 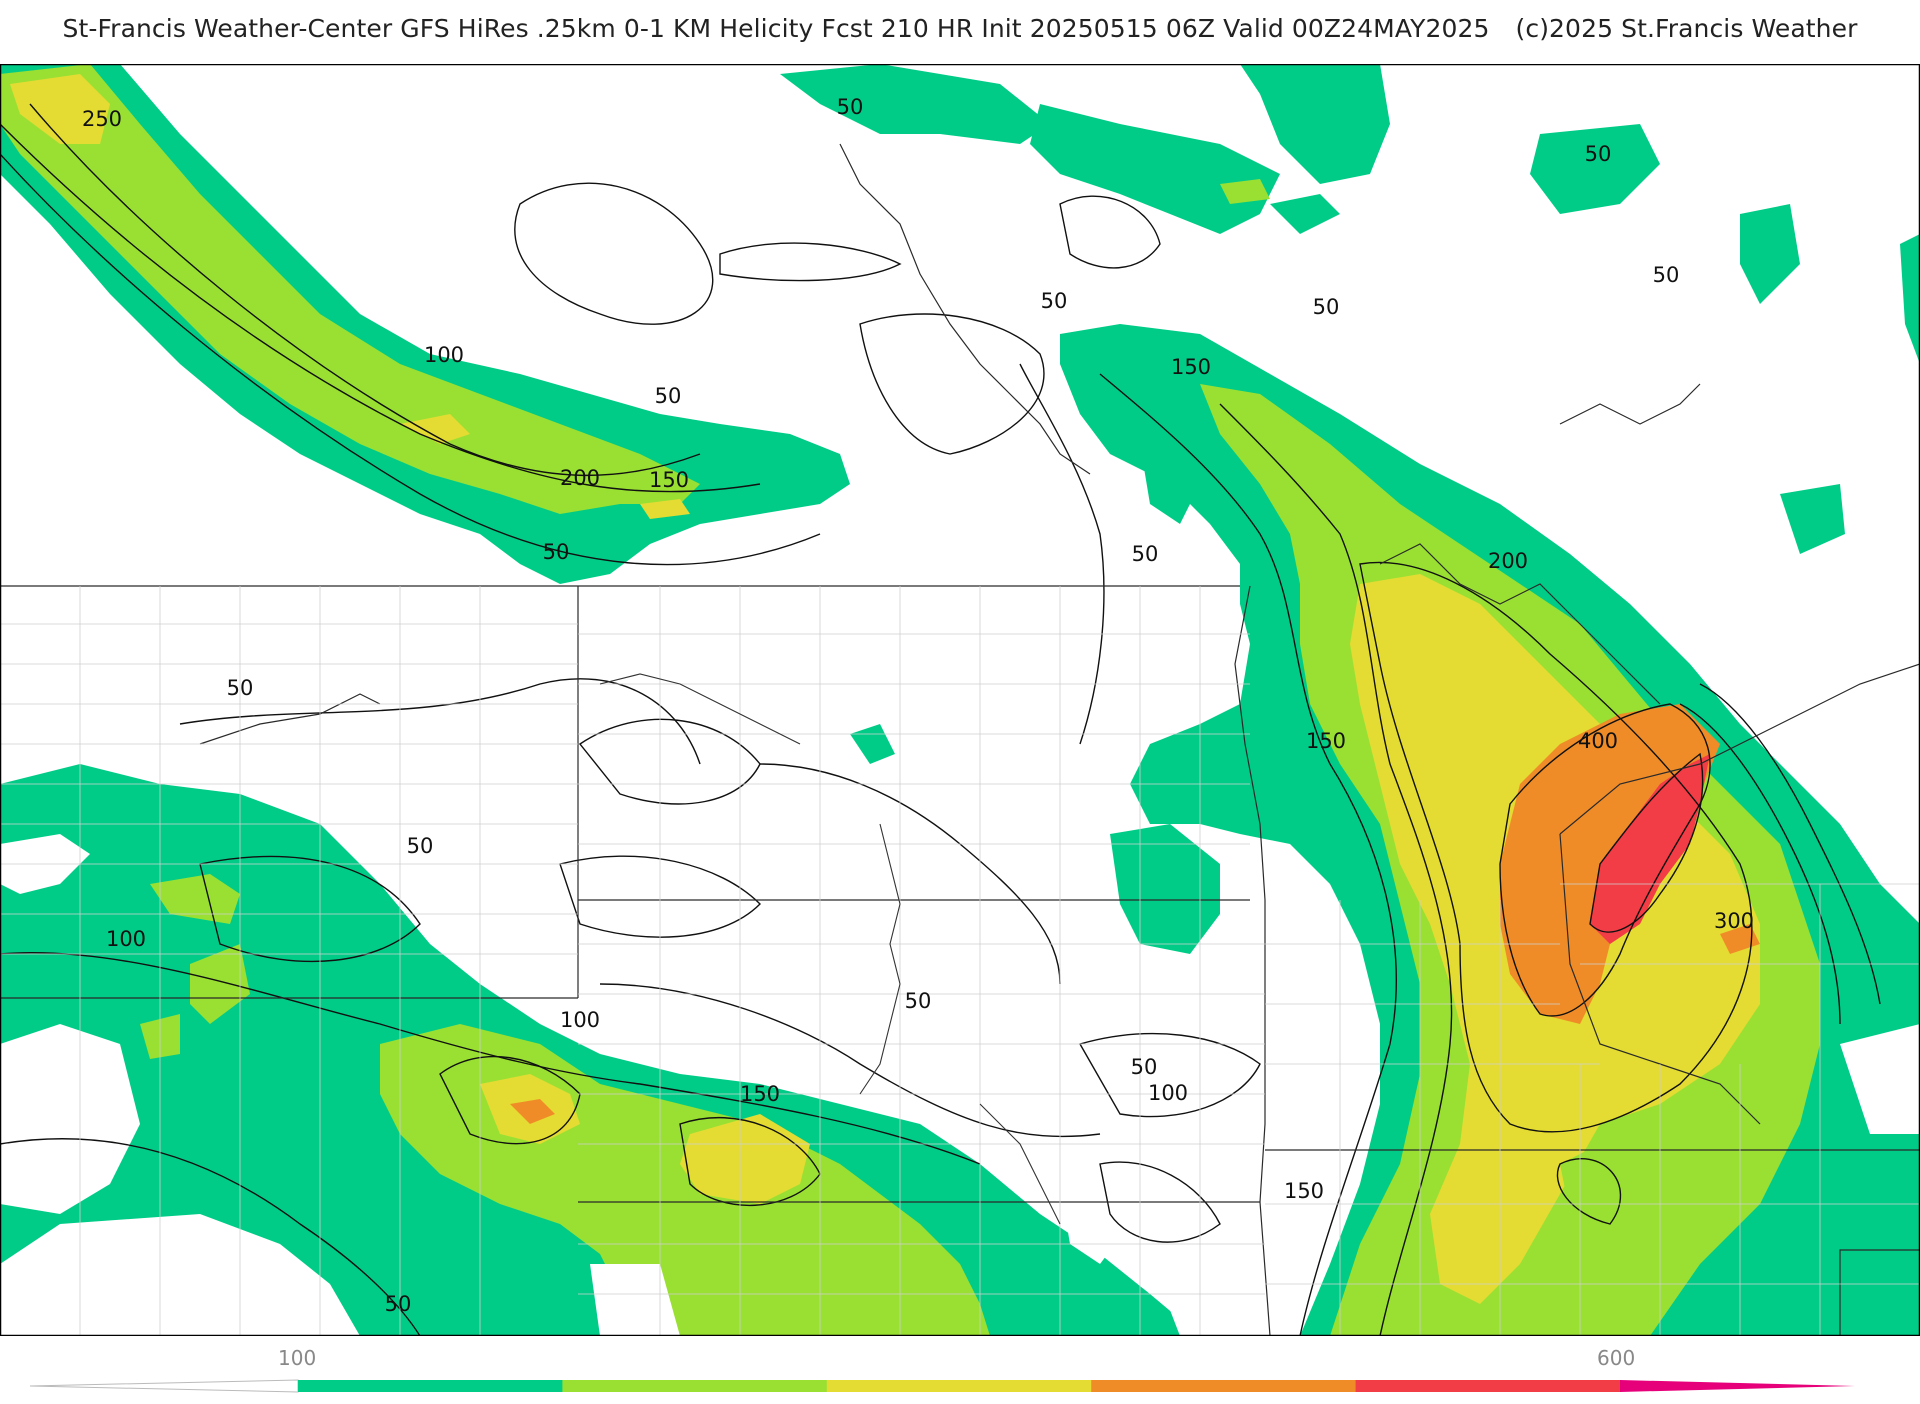 What do you see at coordinates (1598, 741) in the screenshot?
I see `contour-label: 400` at bounding box center [1598, 741].